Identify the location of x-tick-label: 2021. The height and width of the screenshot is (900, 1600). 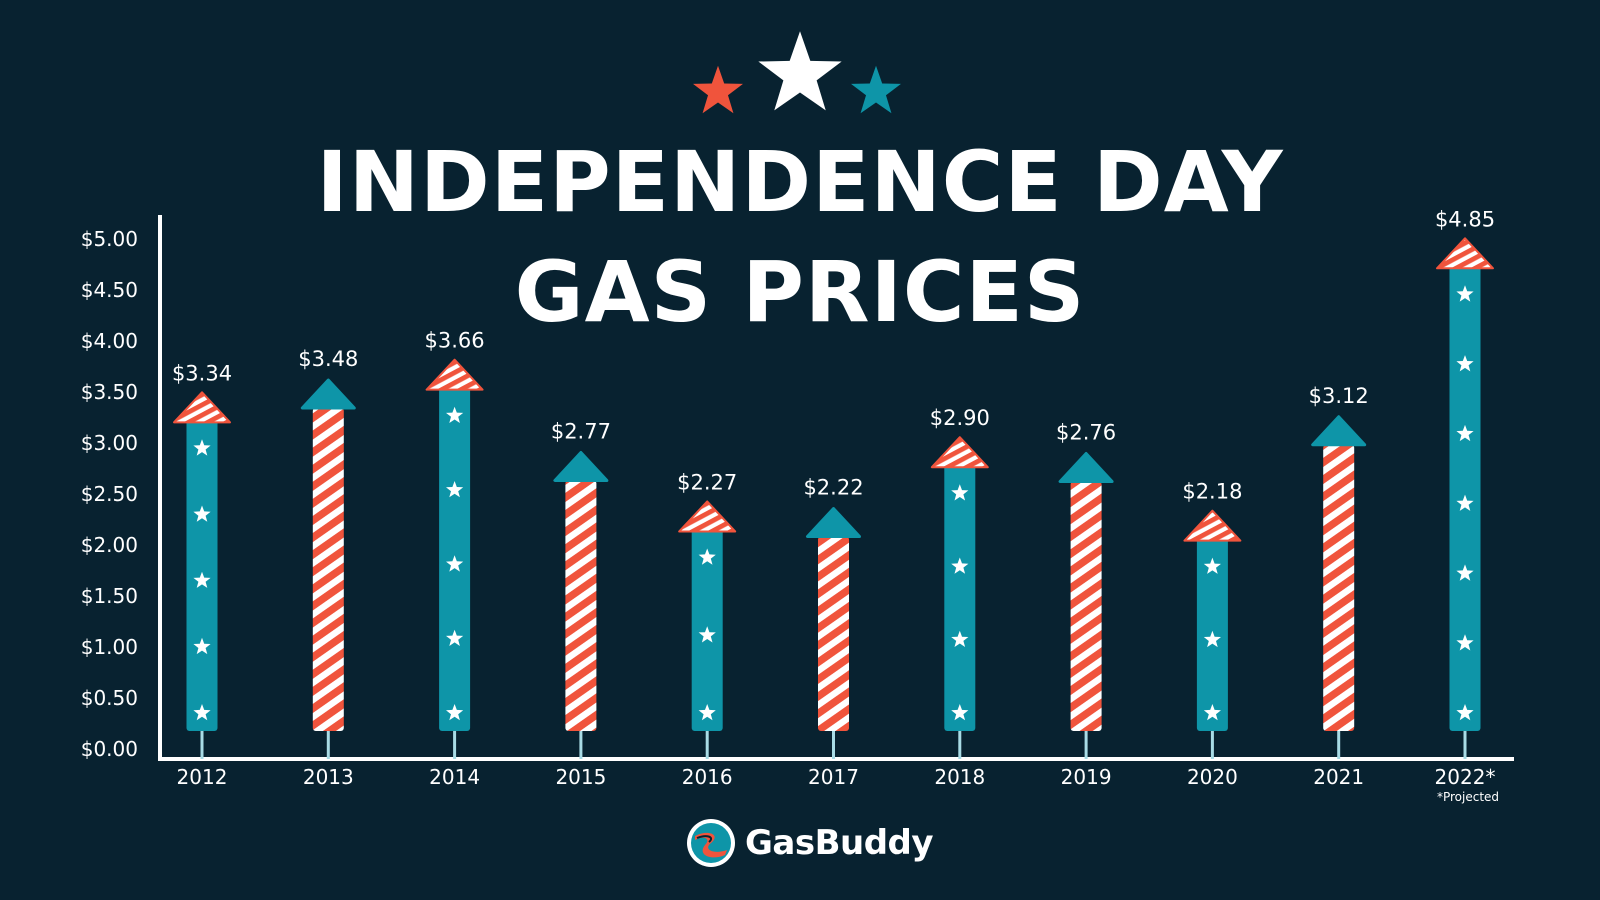
(1338, 777).